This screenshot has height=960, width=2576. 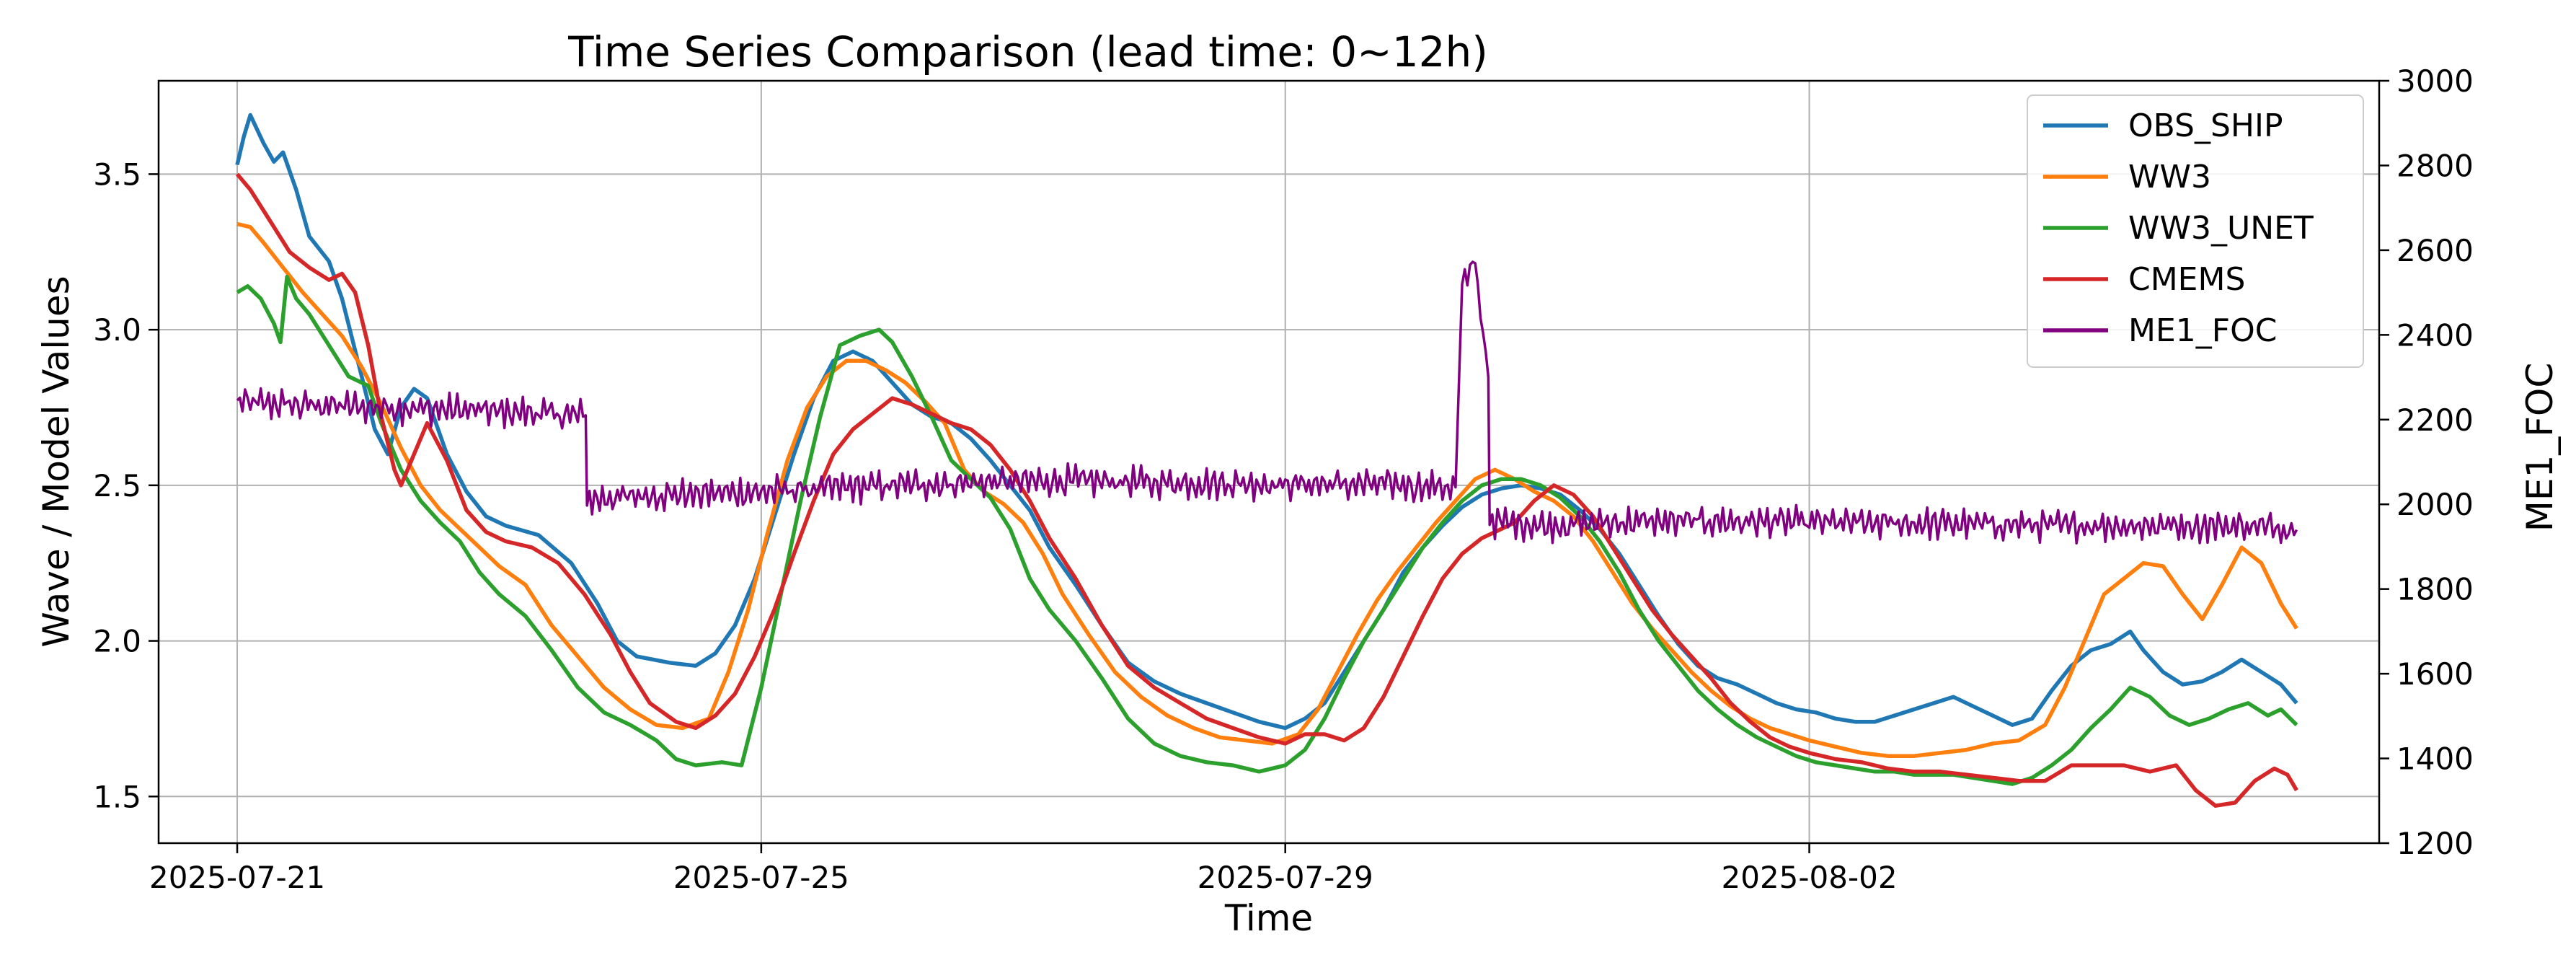 What do you see at coordinates (1285, 877) in the screenshot?
I see `x-tick-label: 2025-07-29` at bounding box center [1285, 877].